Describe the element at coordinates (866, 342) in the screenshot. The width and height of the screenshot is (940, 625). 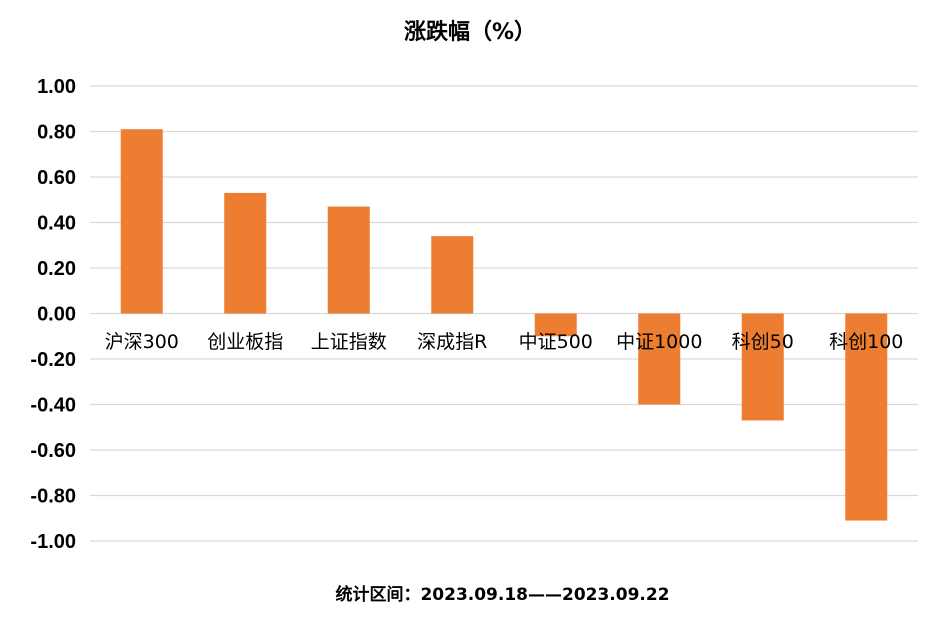
I see `x-category-label: 科创100` at that location.